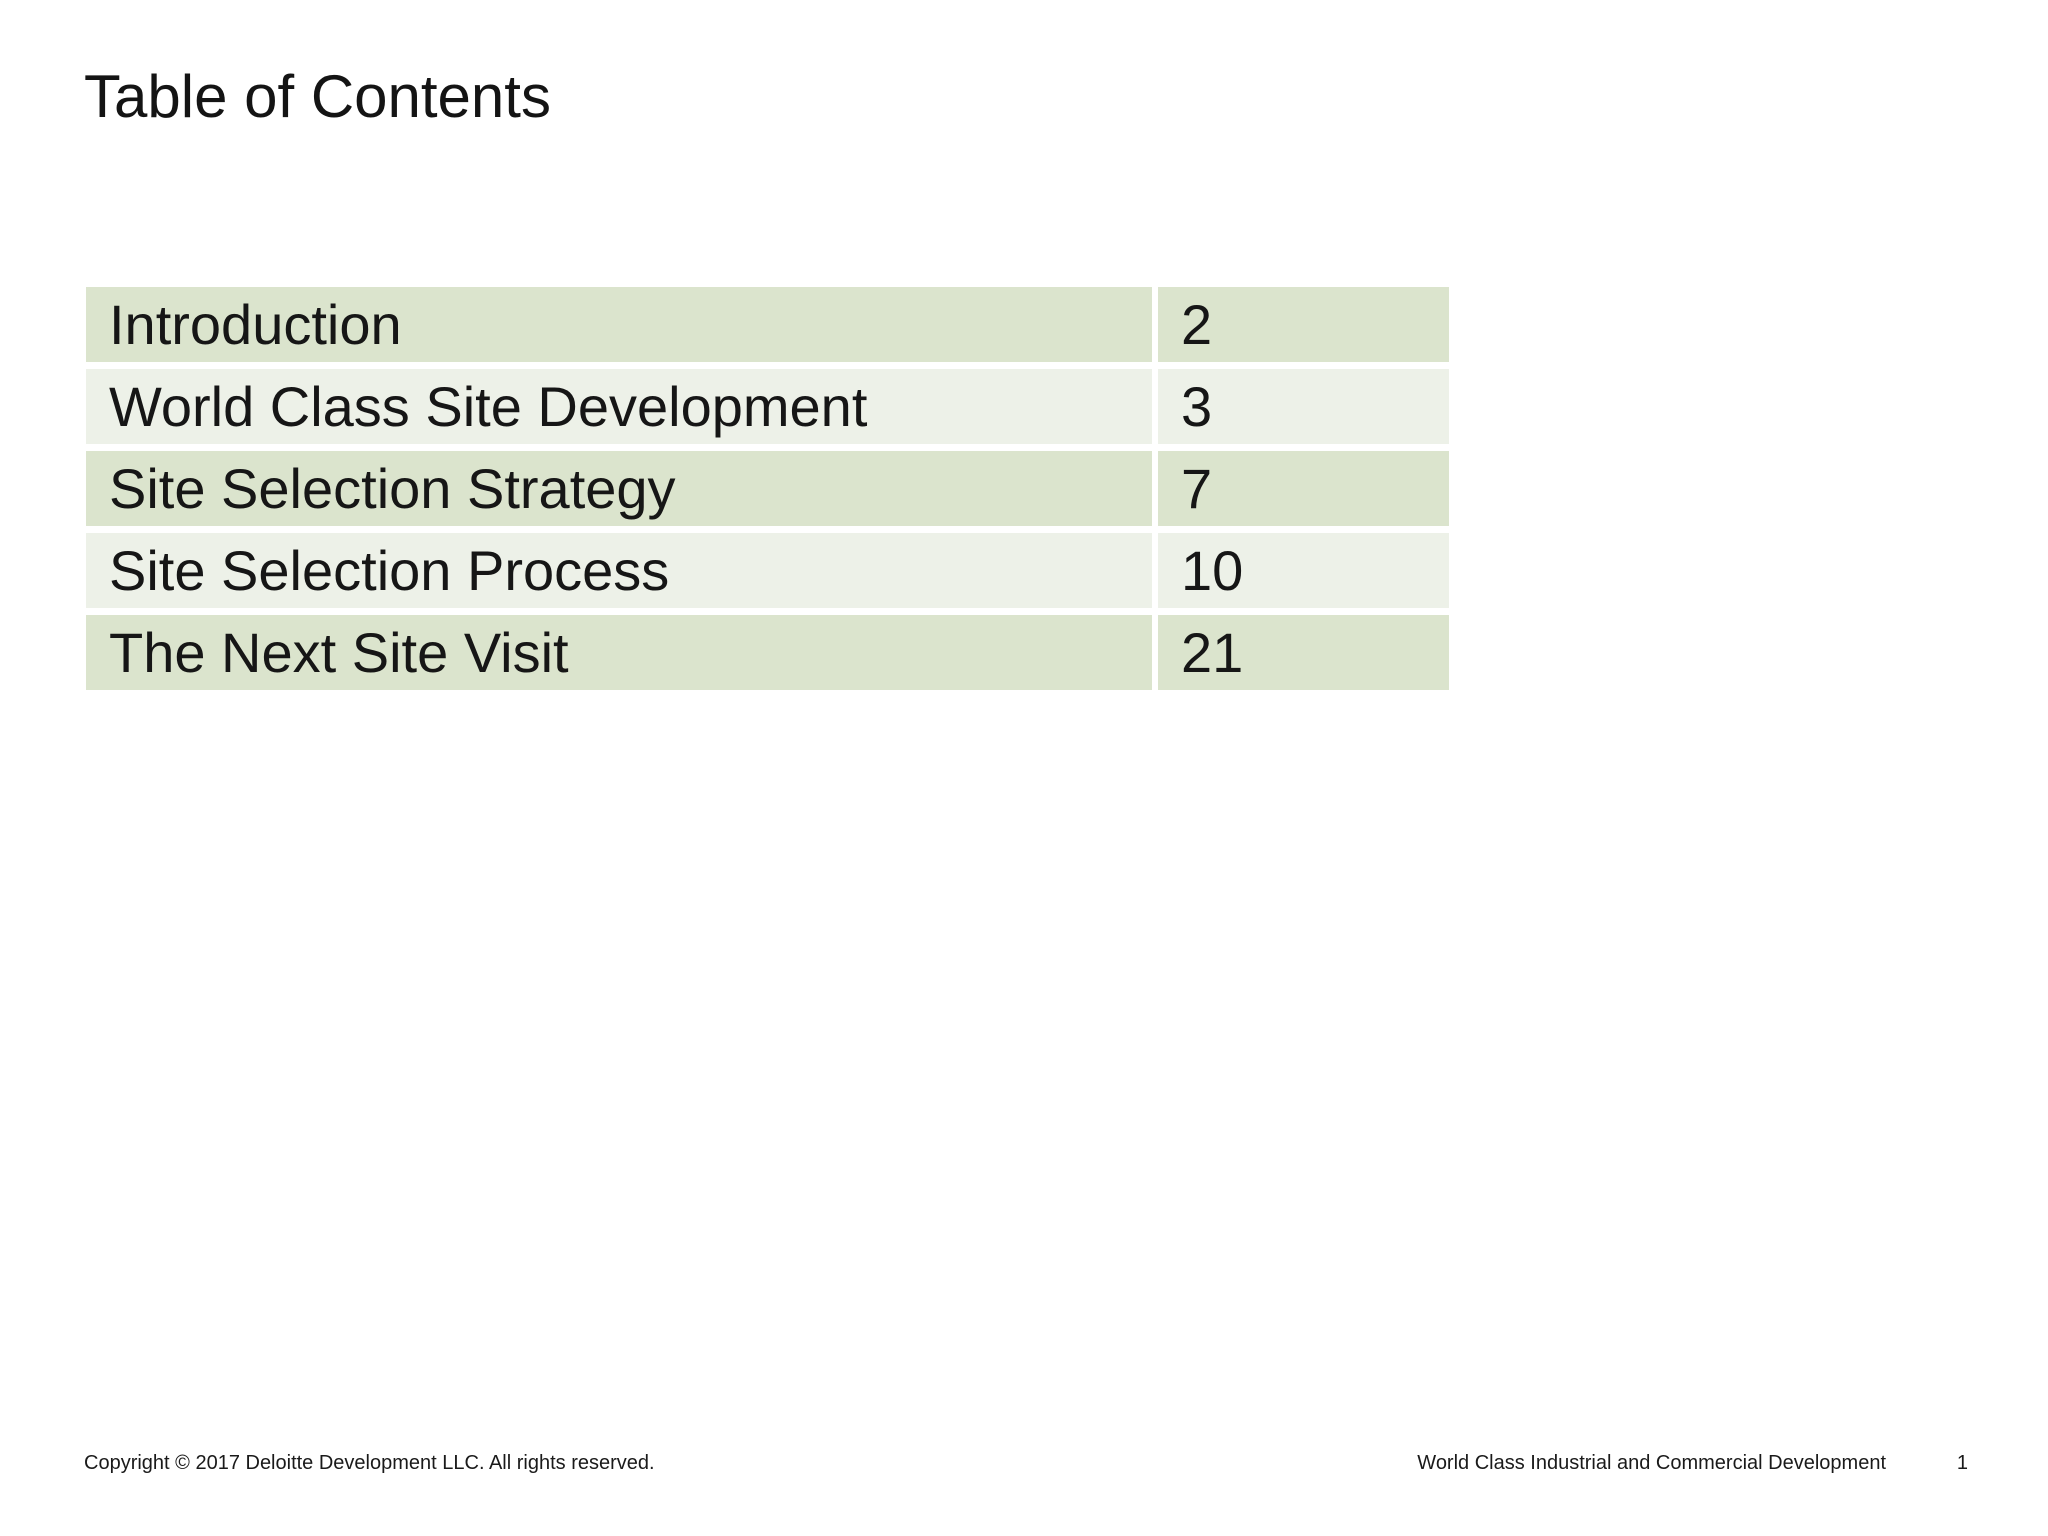  What do you see at coordinates (619, 406) in the screenshot?
I see `toc-item-label: World Class Site Development` at bounding box center [619, 406].